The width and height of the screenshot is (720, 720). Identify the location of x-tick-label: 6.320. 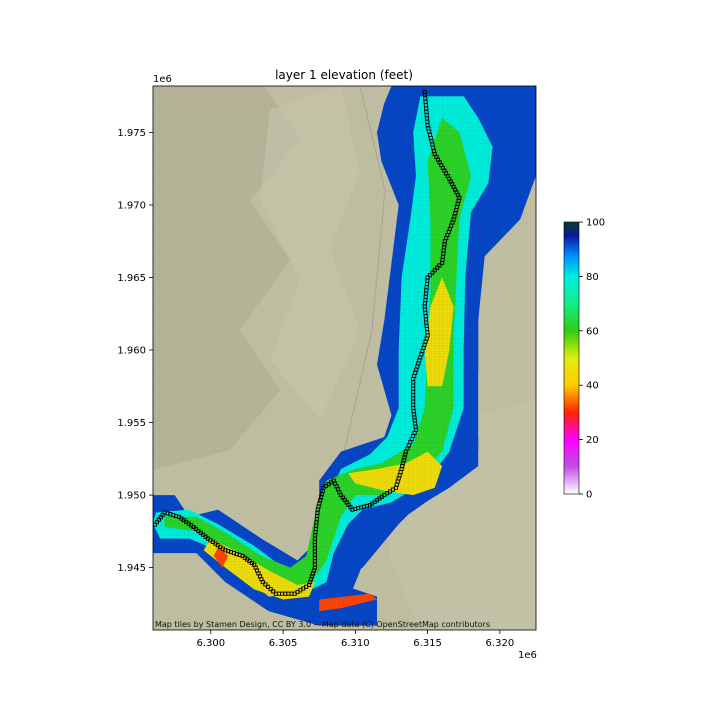
(500, 643).